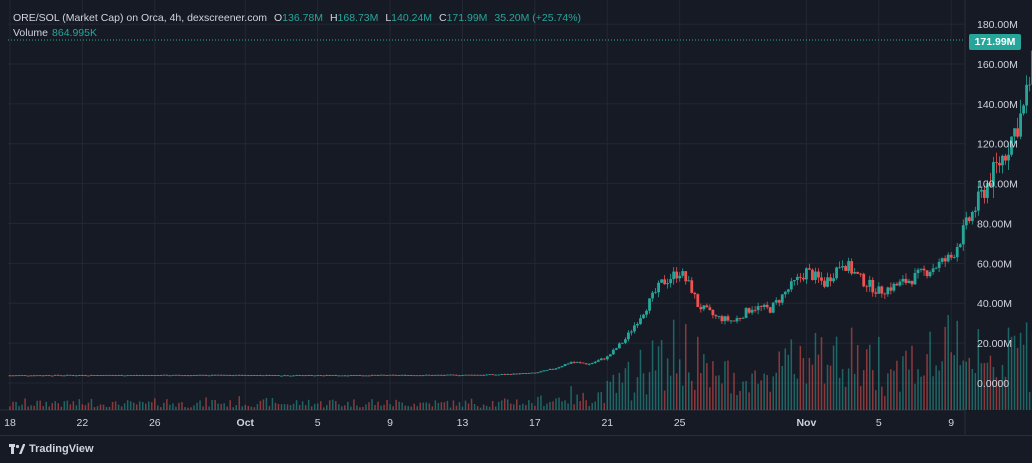 The width and height of the screenshot is (1032, 463). Describe the element at coordinates (297, 33) in the screenshot. I see `legend-row-volume: Volume 864.995K` at that location.